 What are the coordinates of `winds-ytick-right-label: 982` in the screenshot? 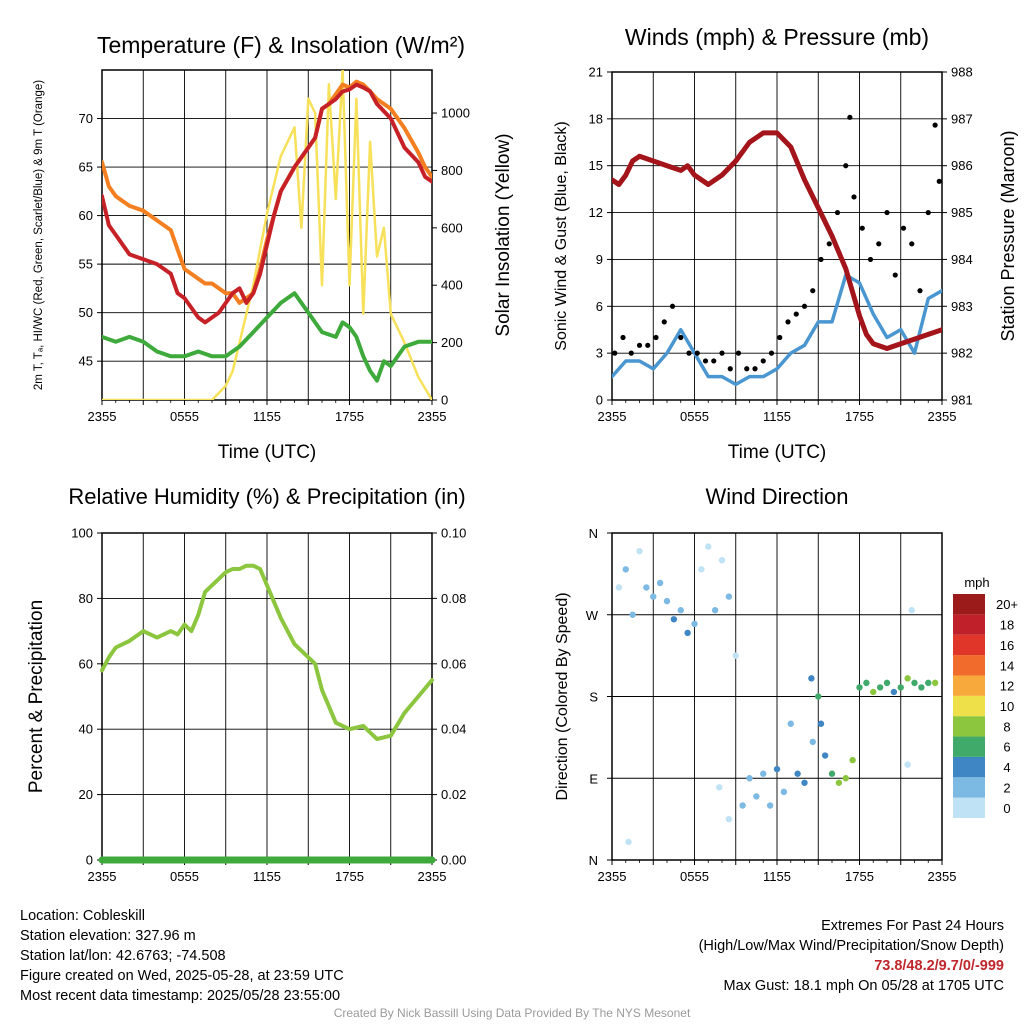 It's located at (962, 353).